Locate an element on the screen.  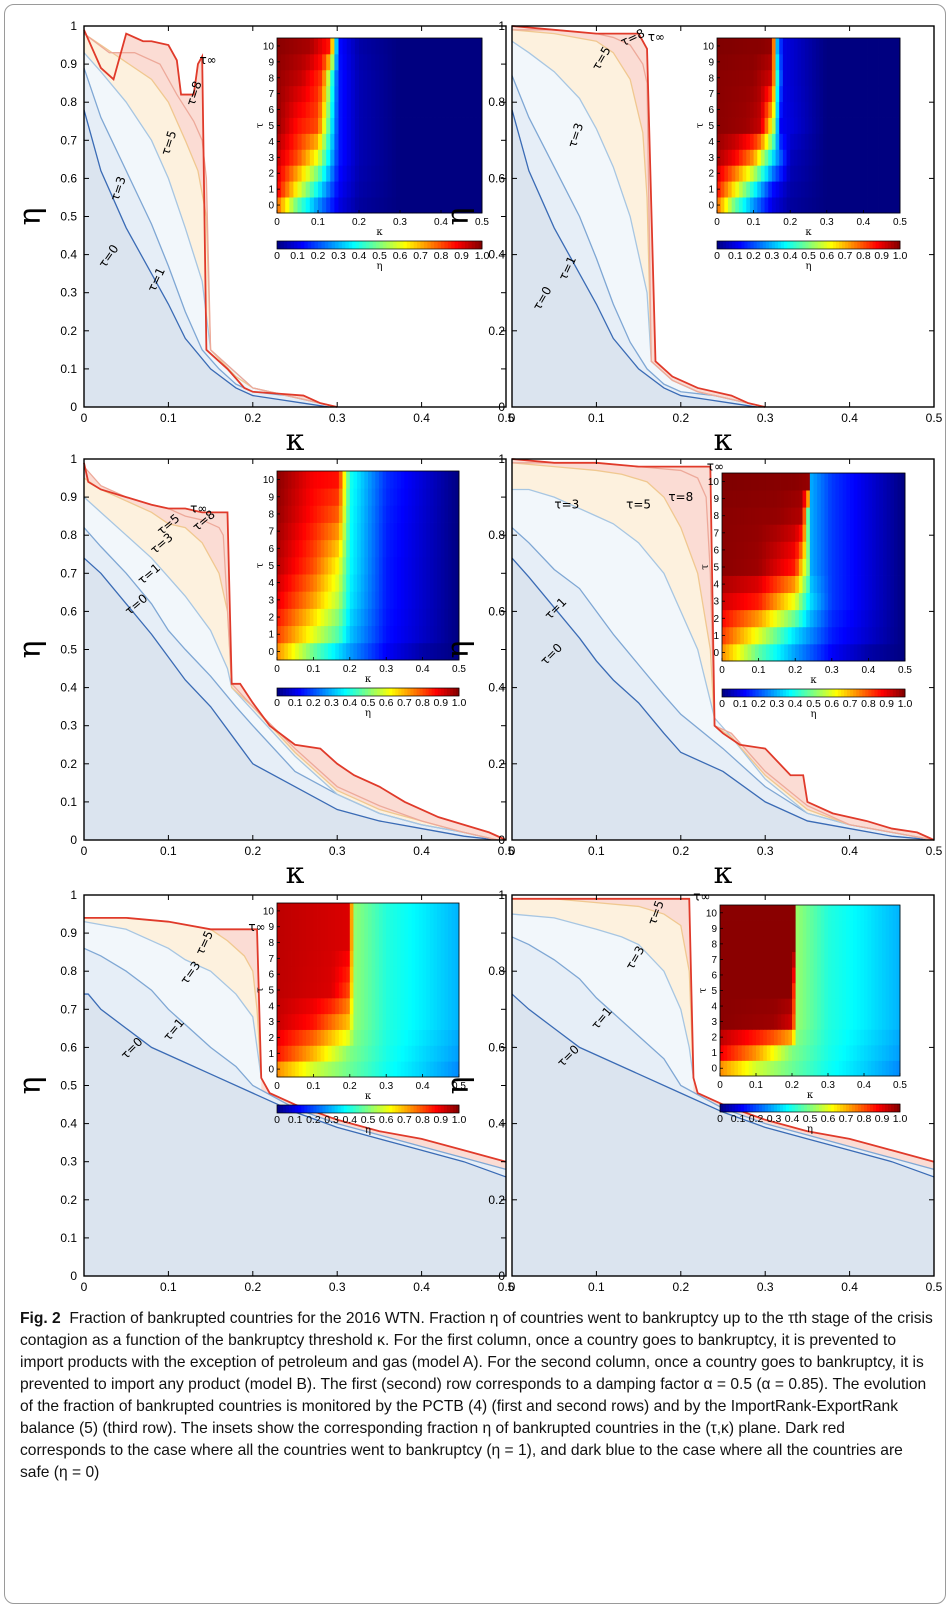
inset-x-tick-label: 0.4 is located at coordinates (864, 1085).